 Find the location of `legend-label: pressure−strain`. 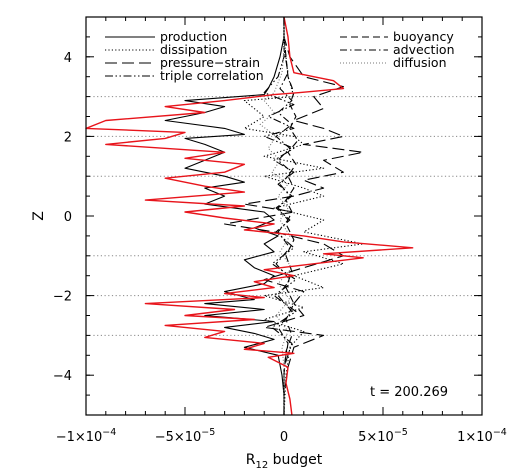

legend-label: pressure−strain is located at coordinates (210, 62).